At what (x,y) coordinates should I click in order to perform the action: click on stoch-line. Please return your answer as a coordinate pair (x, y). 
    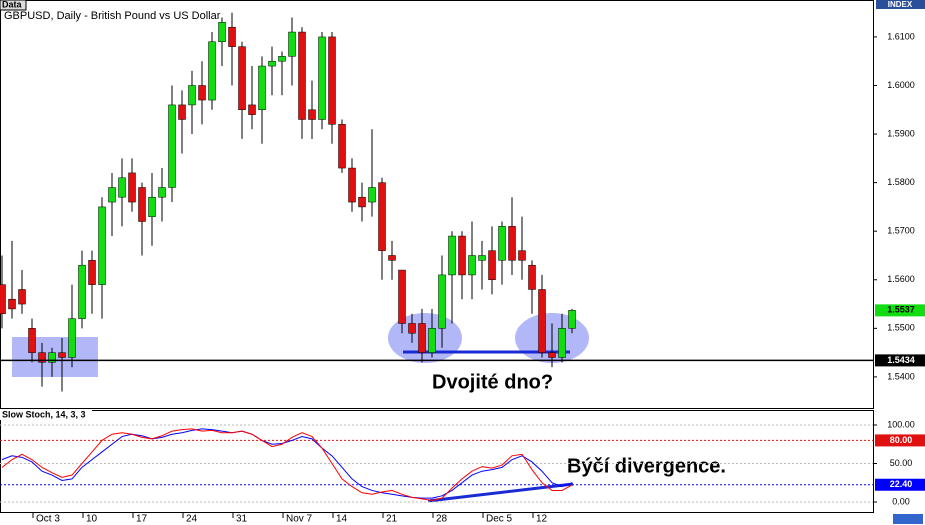
    Looking at the image, I should click on (287, 463).